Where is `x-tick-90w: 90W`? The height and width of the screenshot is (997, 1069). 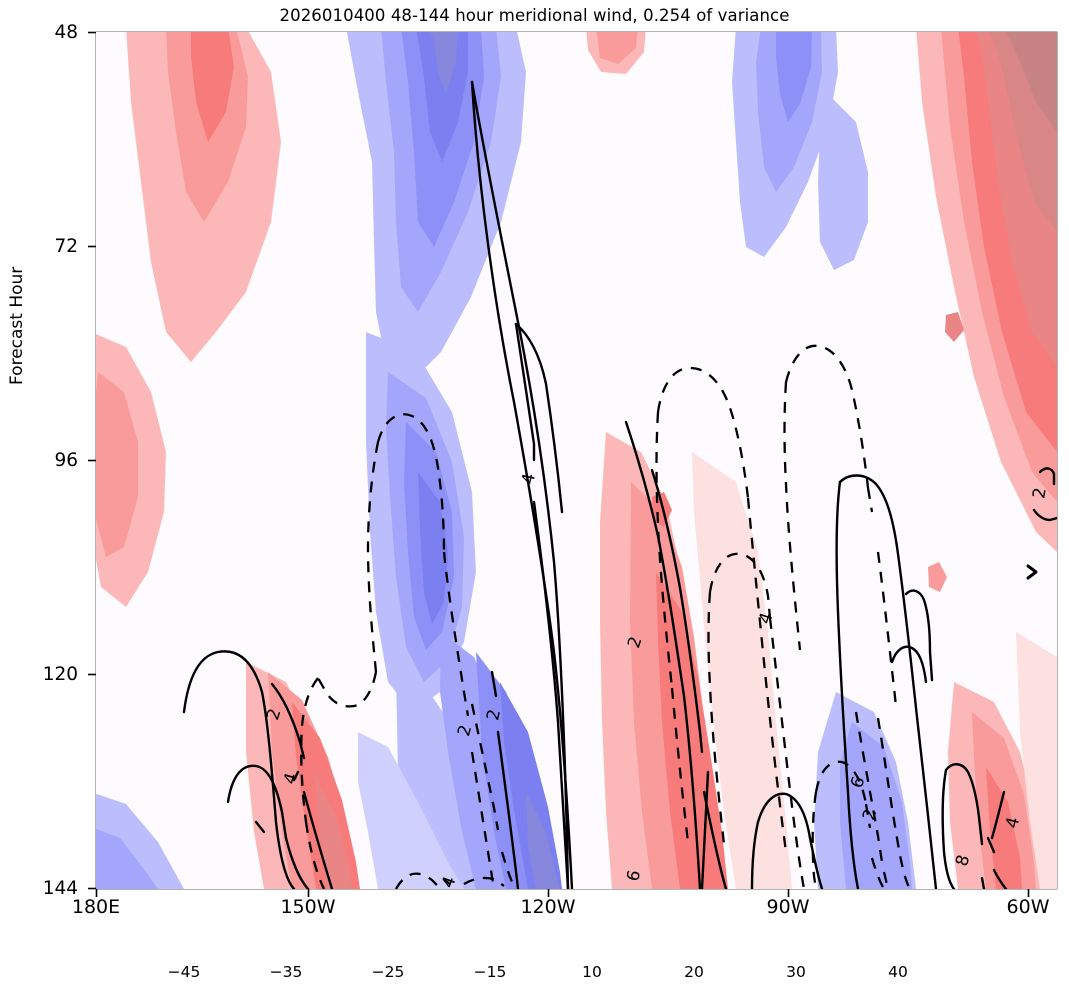
x-tick-90w: 90W is located at coordinates (788, 907).